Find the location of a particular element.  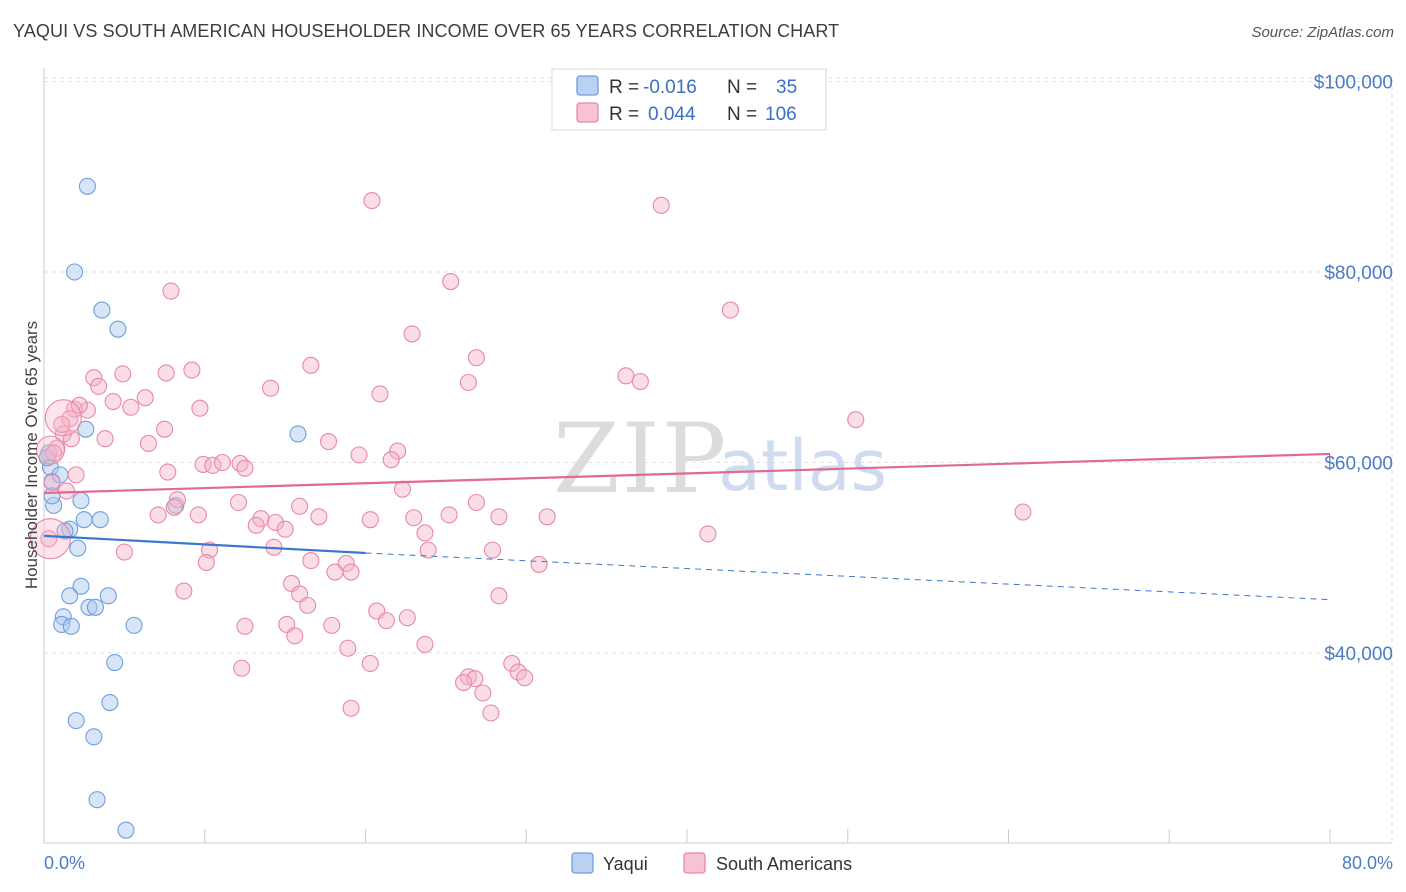

legend-swatch-yaqui is located at coordinates (587, 85).